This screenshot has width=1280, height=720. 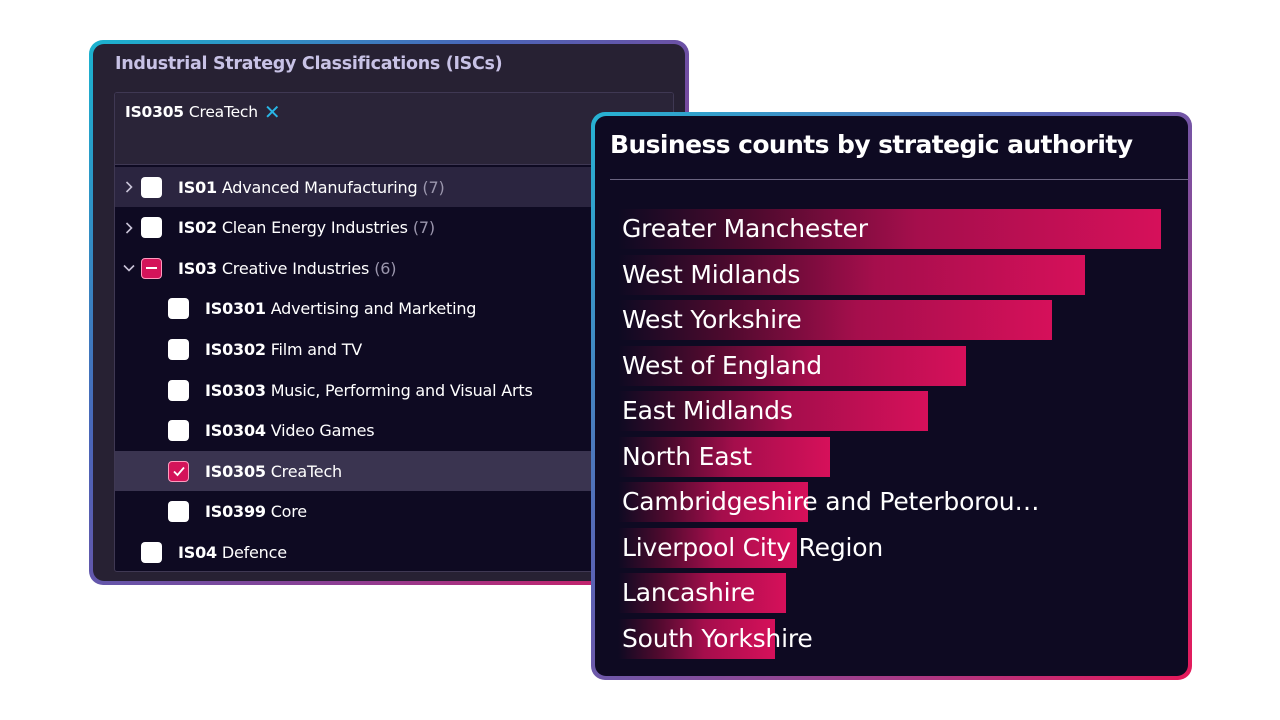 I want to click on tree-item-label: IS0302 Film and TV, so click(x=284, y=349).